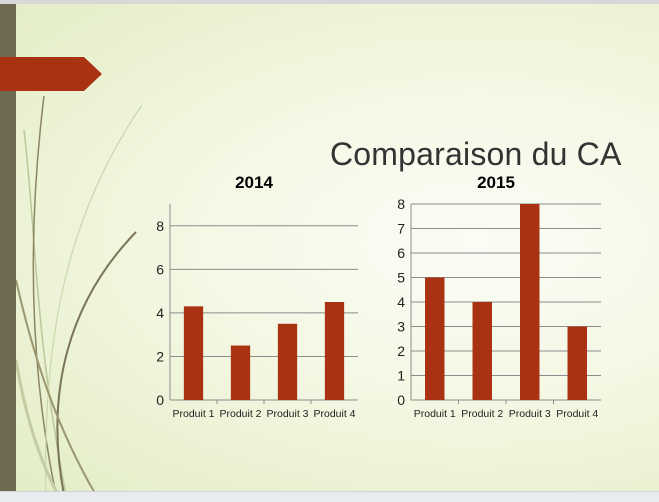 This screenshot has height=502, width=659. Describe the element at coordinates (329, 2) in the screenshot. I see `window-top-border` at that location.